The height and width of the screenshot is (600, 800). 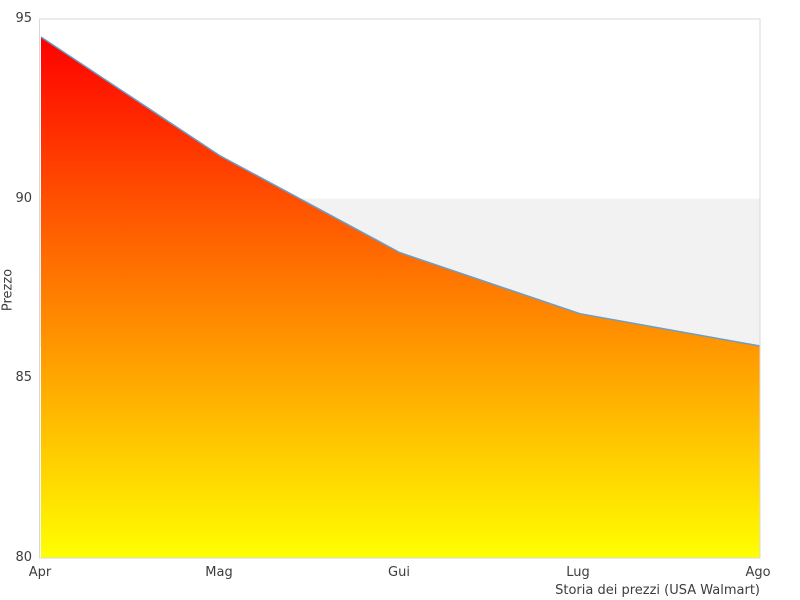 What do you see at coordinates (23, 377) in the screenshot?
I see `y-tick-85: 85` at bounding box center [23, 377].